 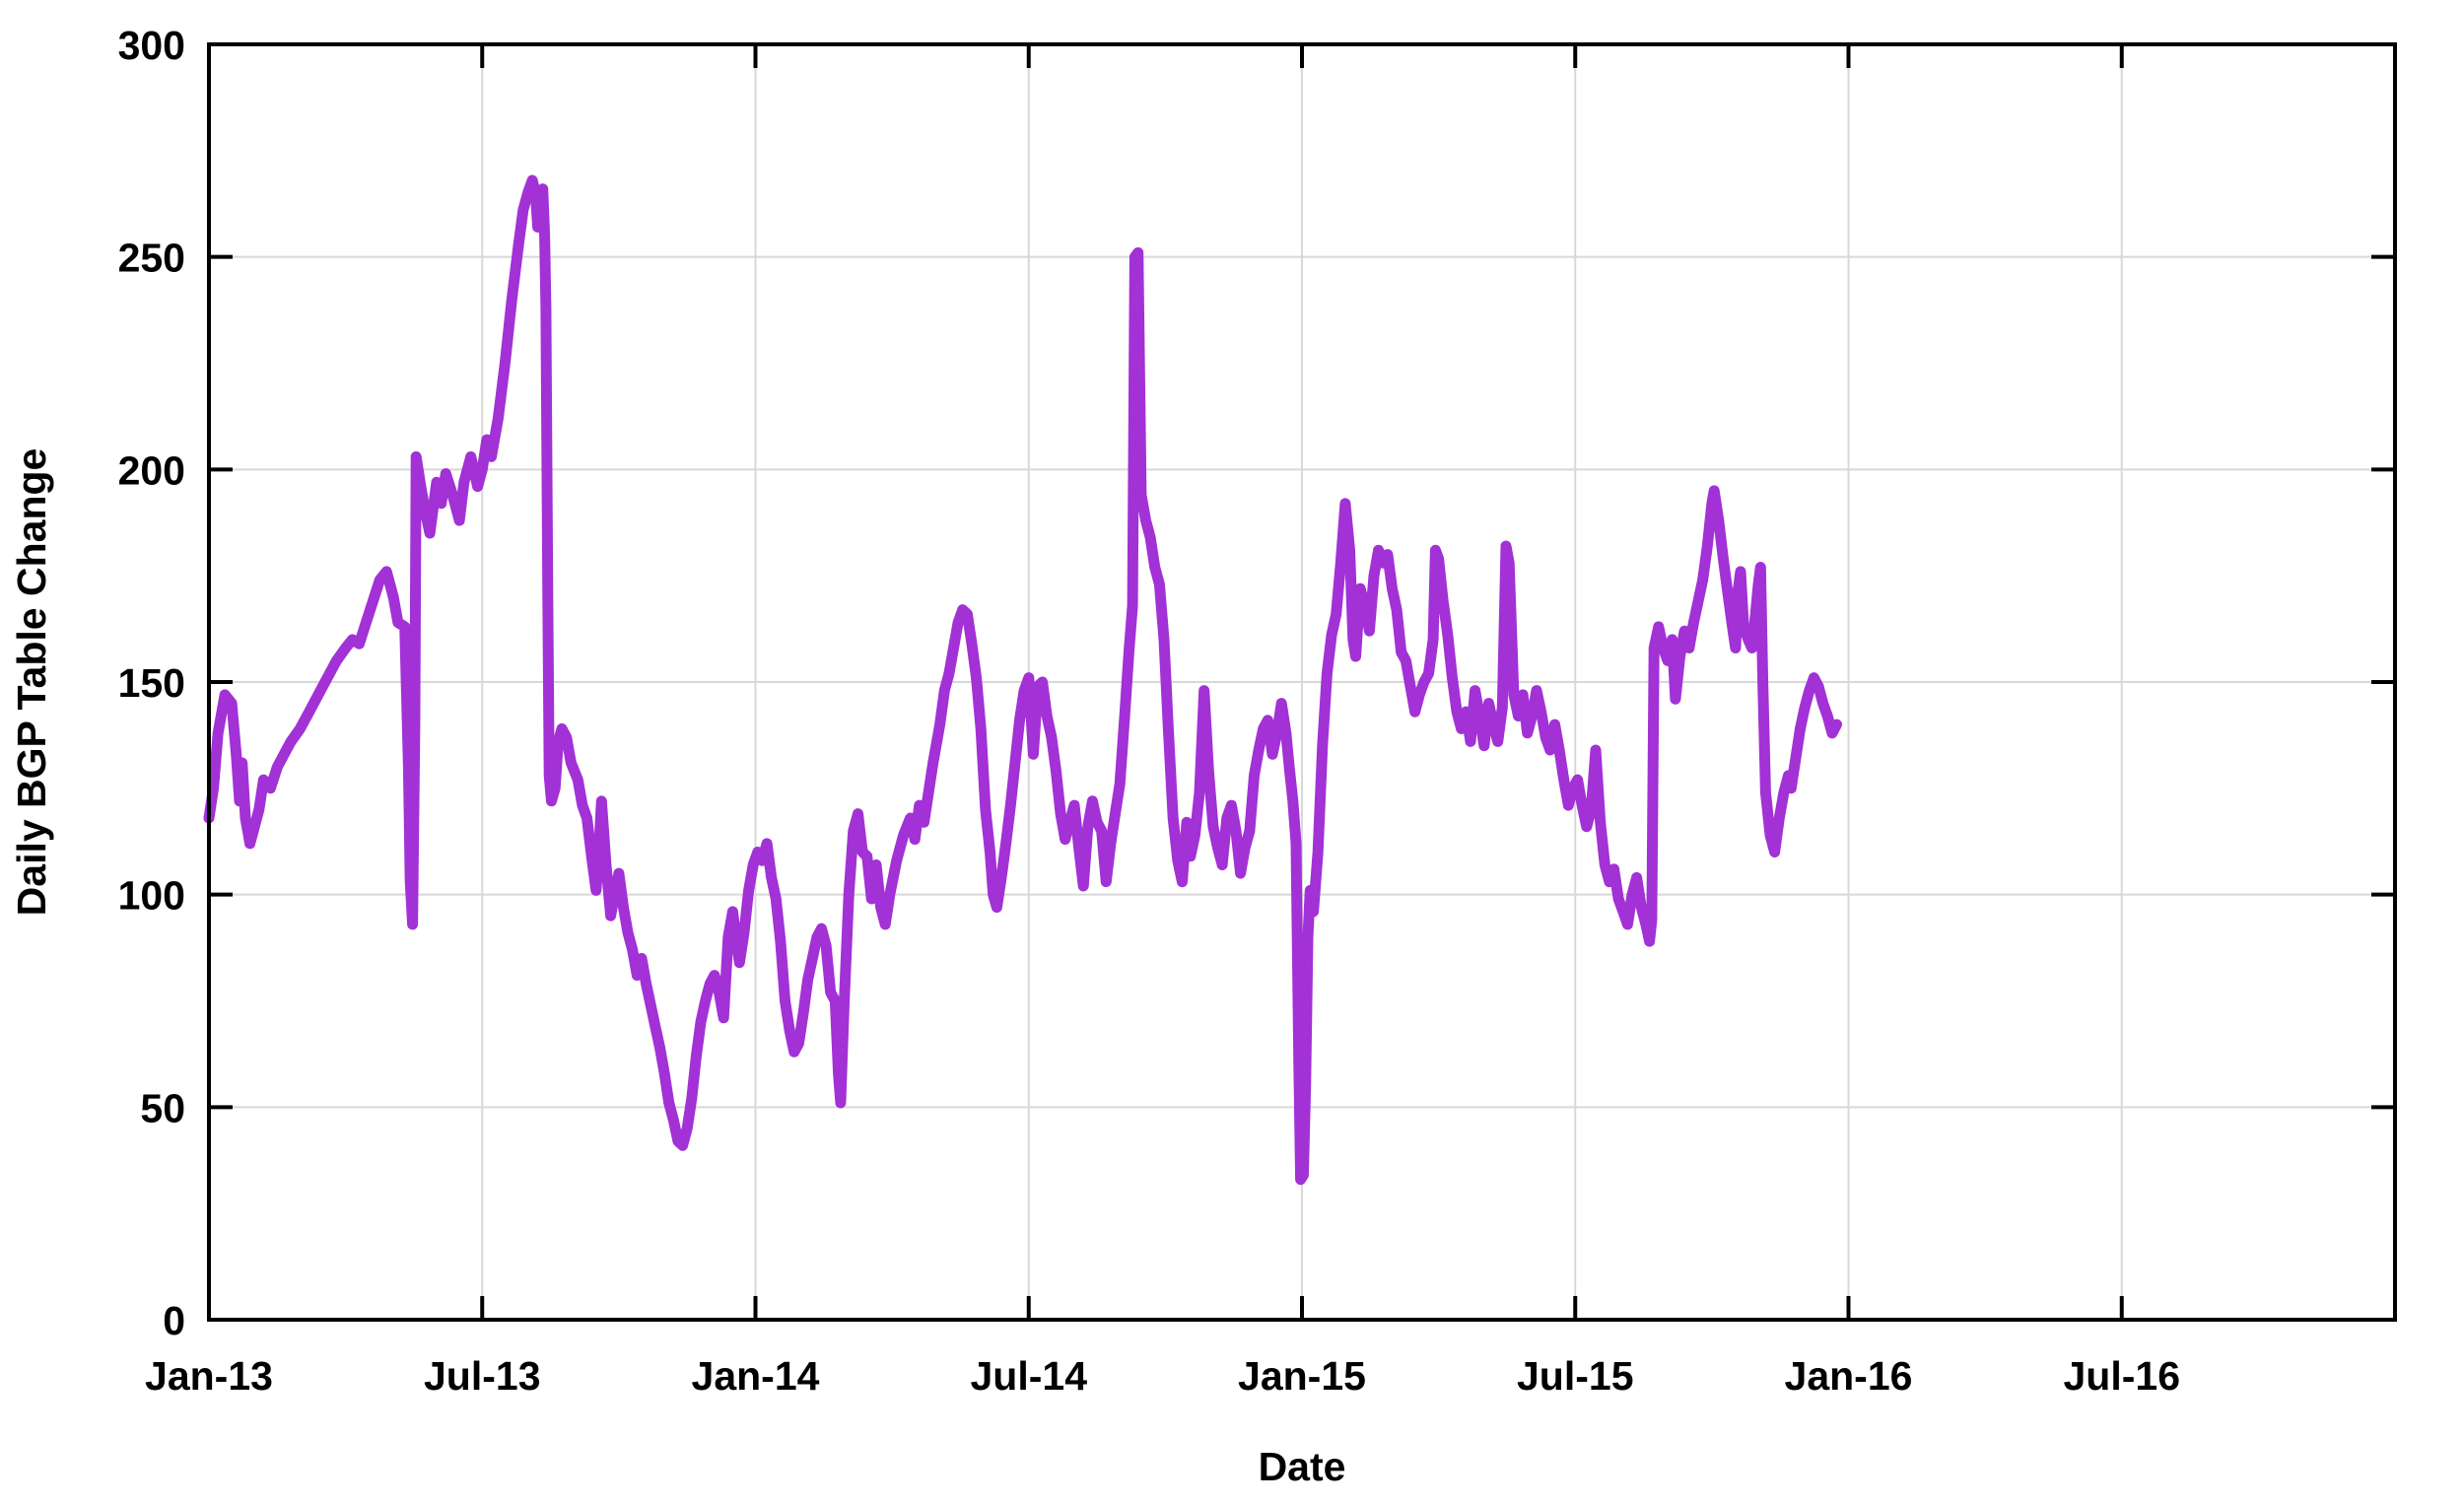 What do you see at coordinates (2122, 1376) in the screenshot?
I see `x-tick-label-Jul-16: Jul-16` at bounding box center [2122, 1376].